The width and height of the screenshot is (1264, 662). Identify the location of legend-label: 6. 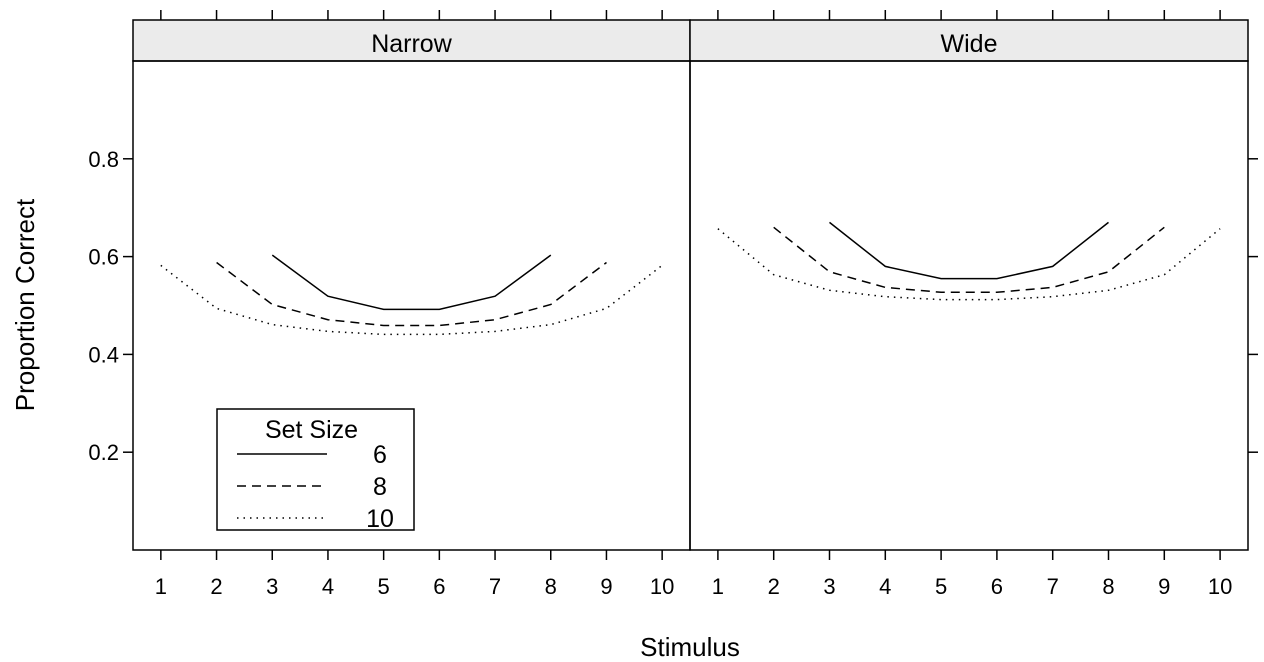
(380, 455).